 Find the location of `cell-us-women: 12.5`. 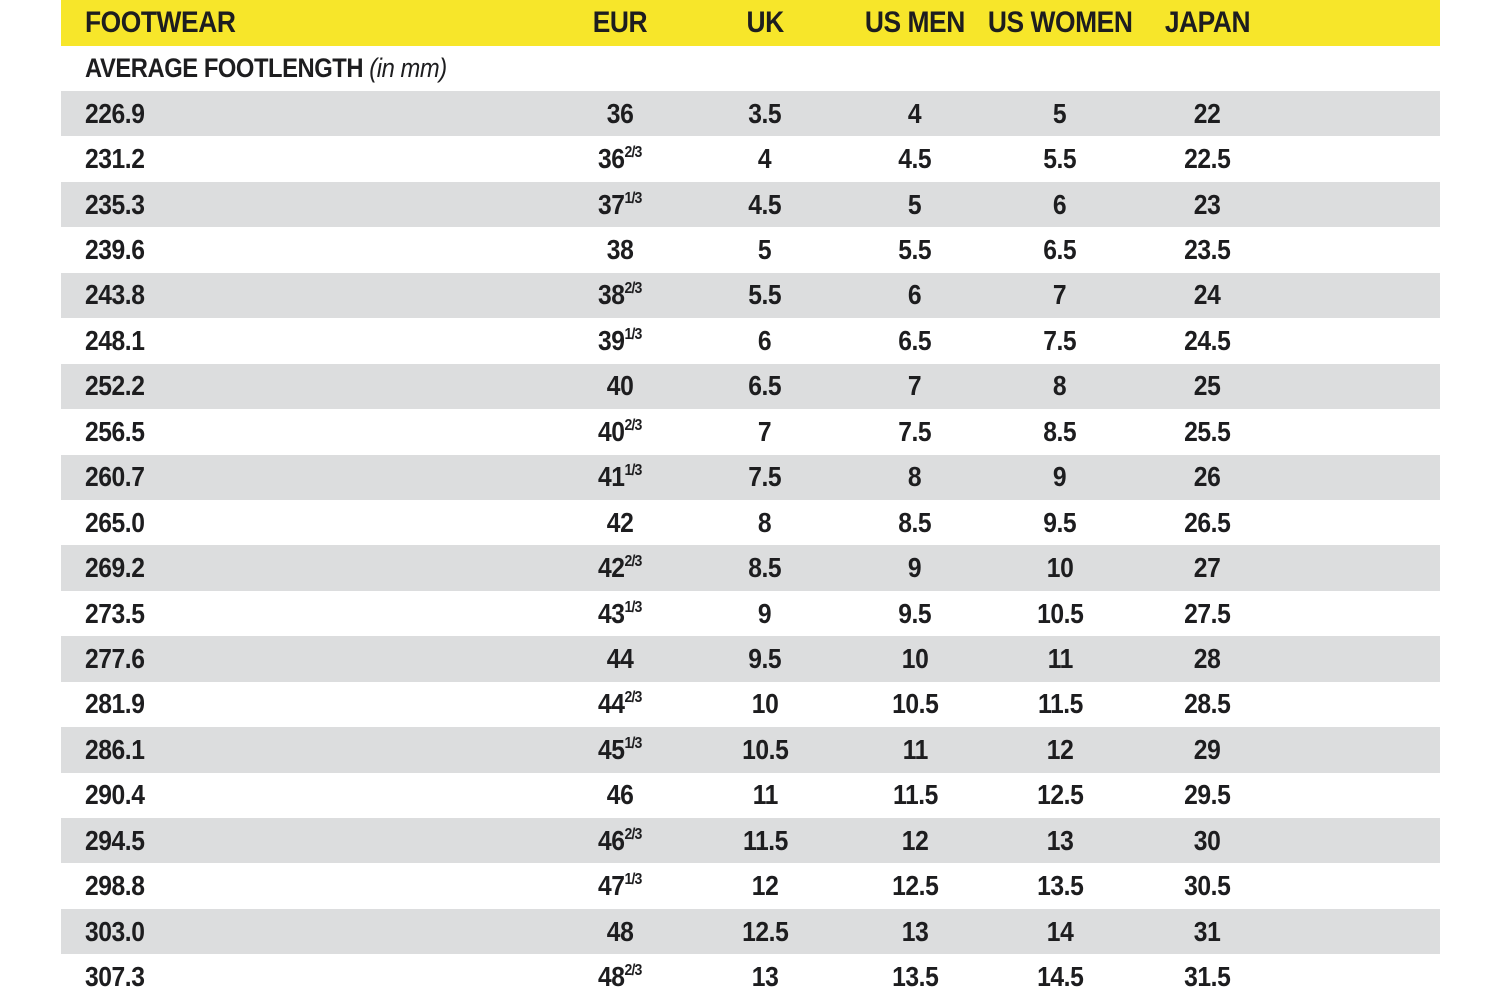

cell-us-women: 12.5 is located at coordinates (1060, 795).